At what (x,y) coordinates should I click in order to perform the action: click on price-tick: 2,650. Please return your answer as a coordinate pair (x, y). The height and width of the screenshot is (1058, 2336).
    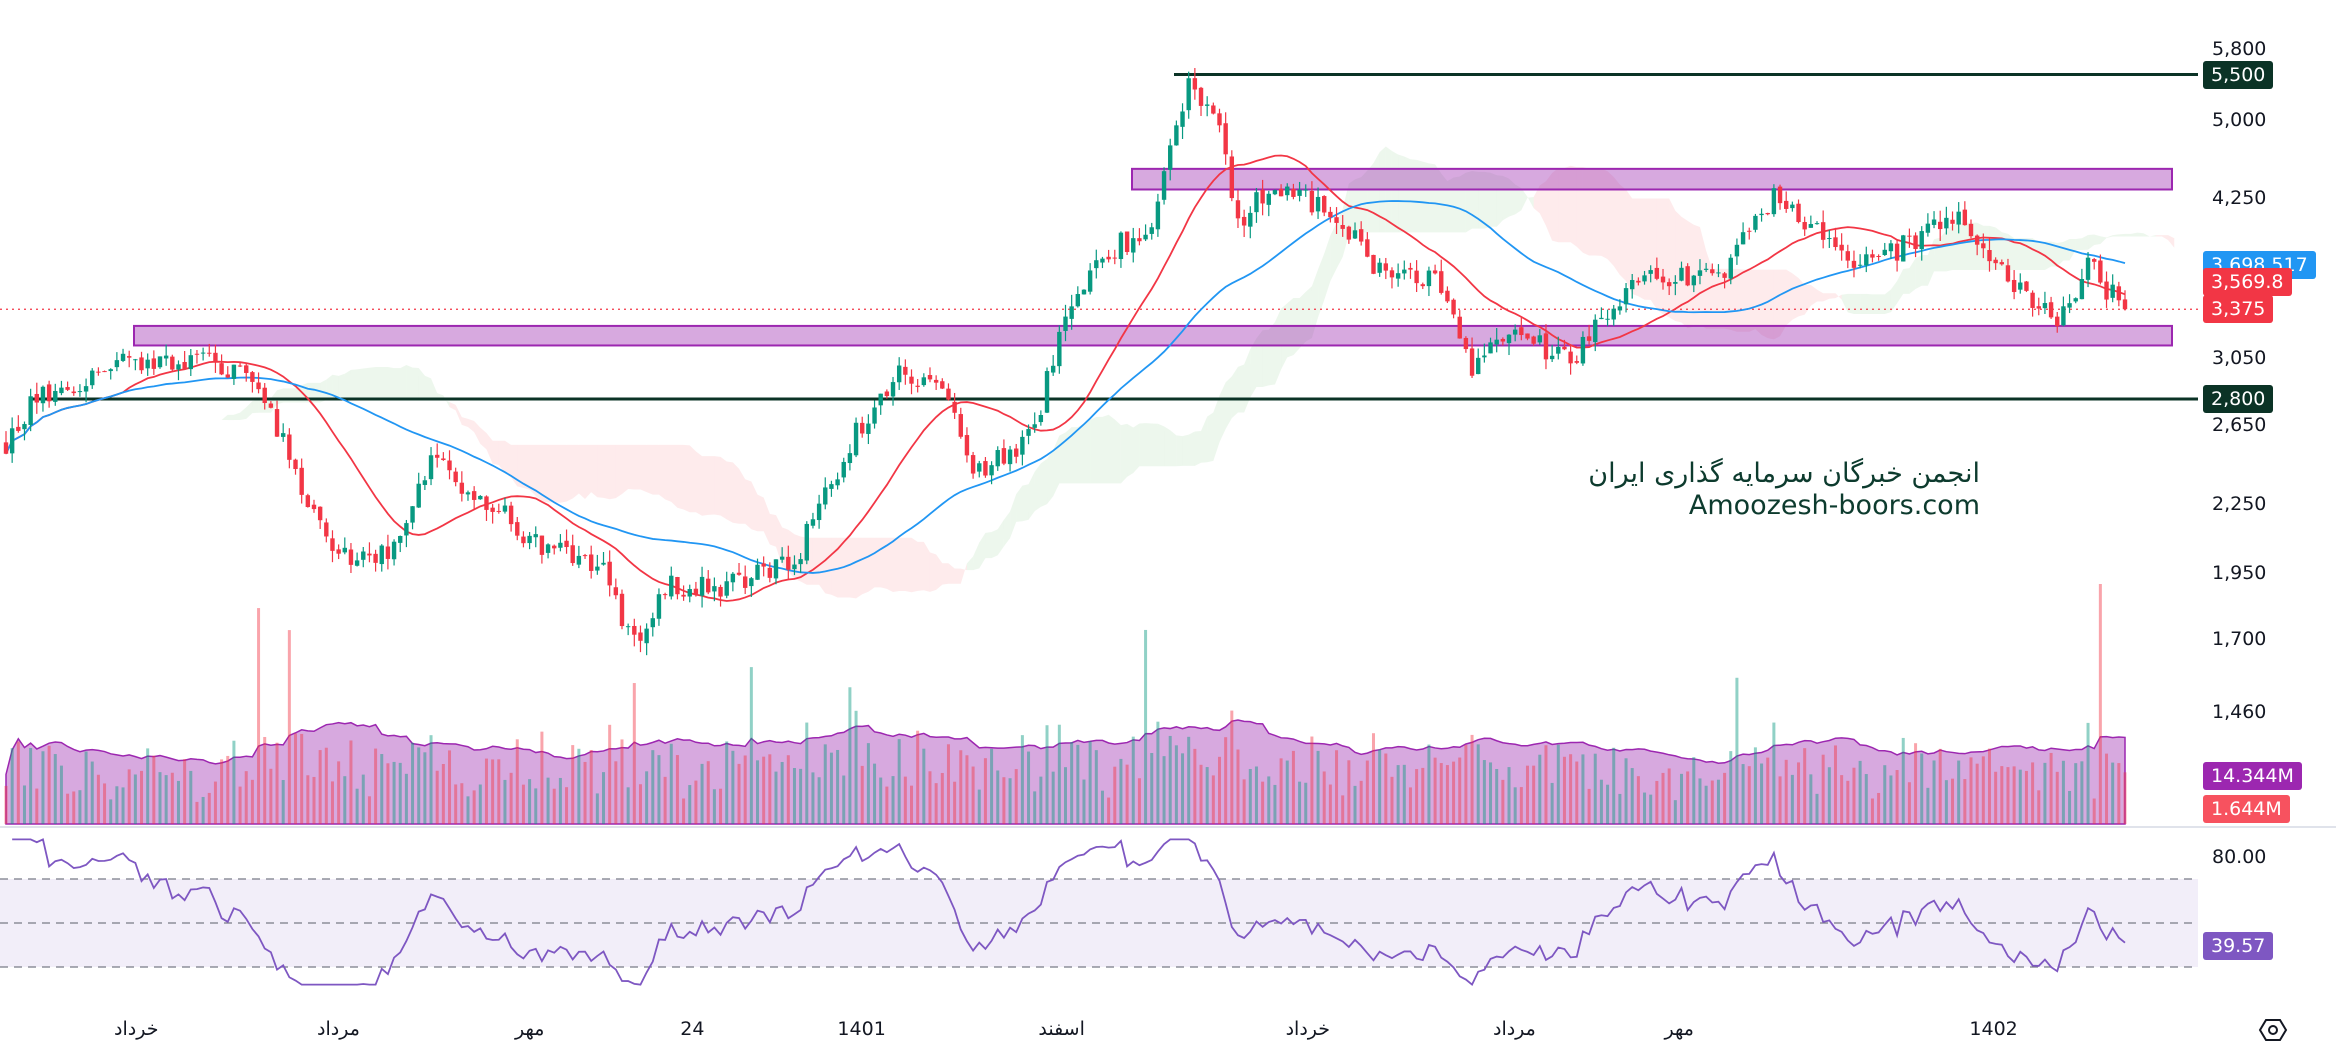
    Looking at the image, I should click on (2239, 425).